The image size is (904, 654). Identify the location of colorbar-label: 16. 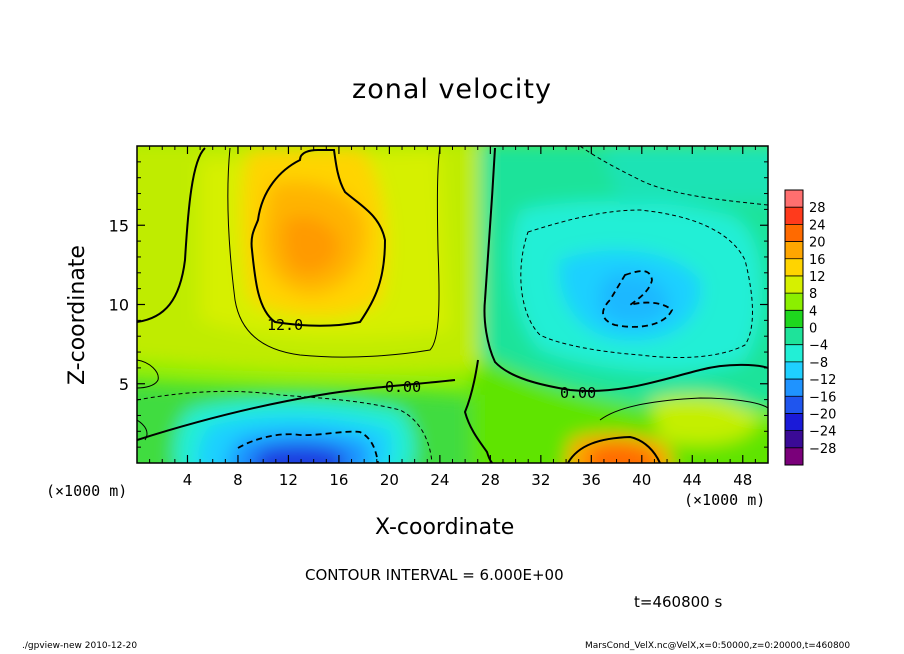
(817, 260).